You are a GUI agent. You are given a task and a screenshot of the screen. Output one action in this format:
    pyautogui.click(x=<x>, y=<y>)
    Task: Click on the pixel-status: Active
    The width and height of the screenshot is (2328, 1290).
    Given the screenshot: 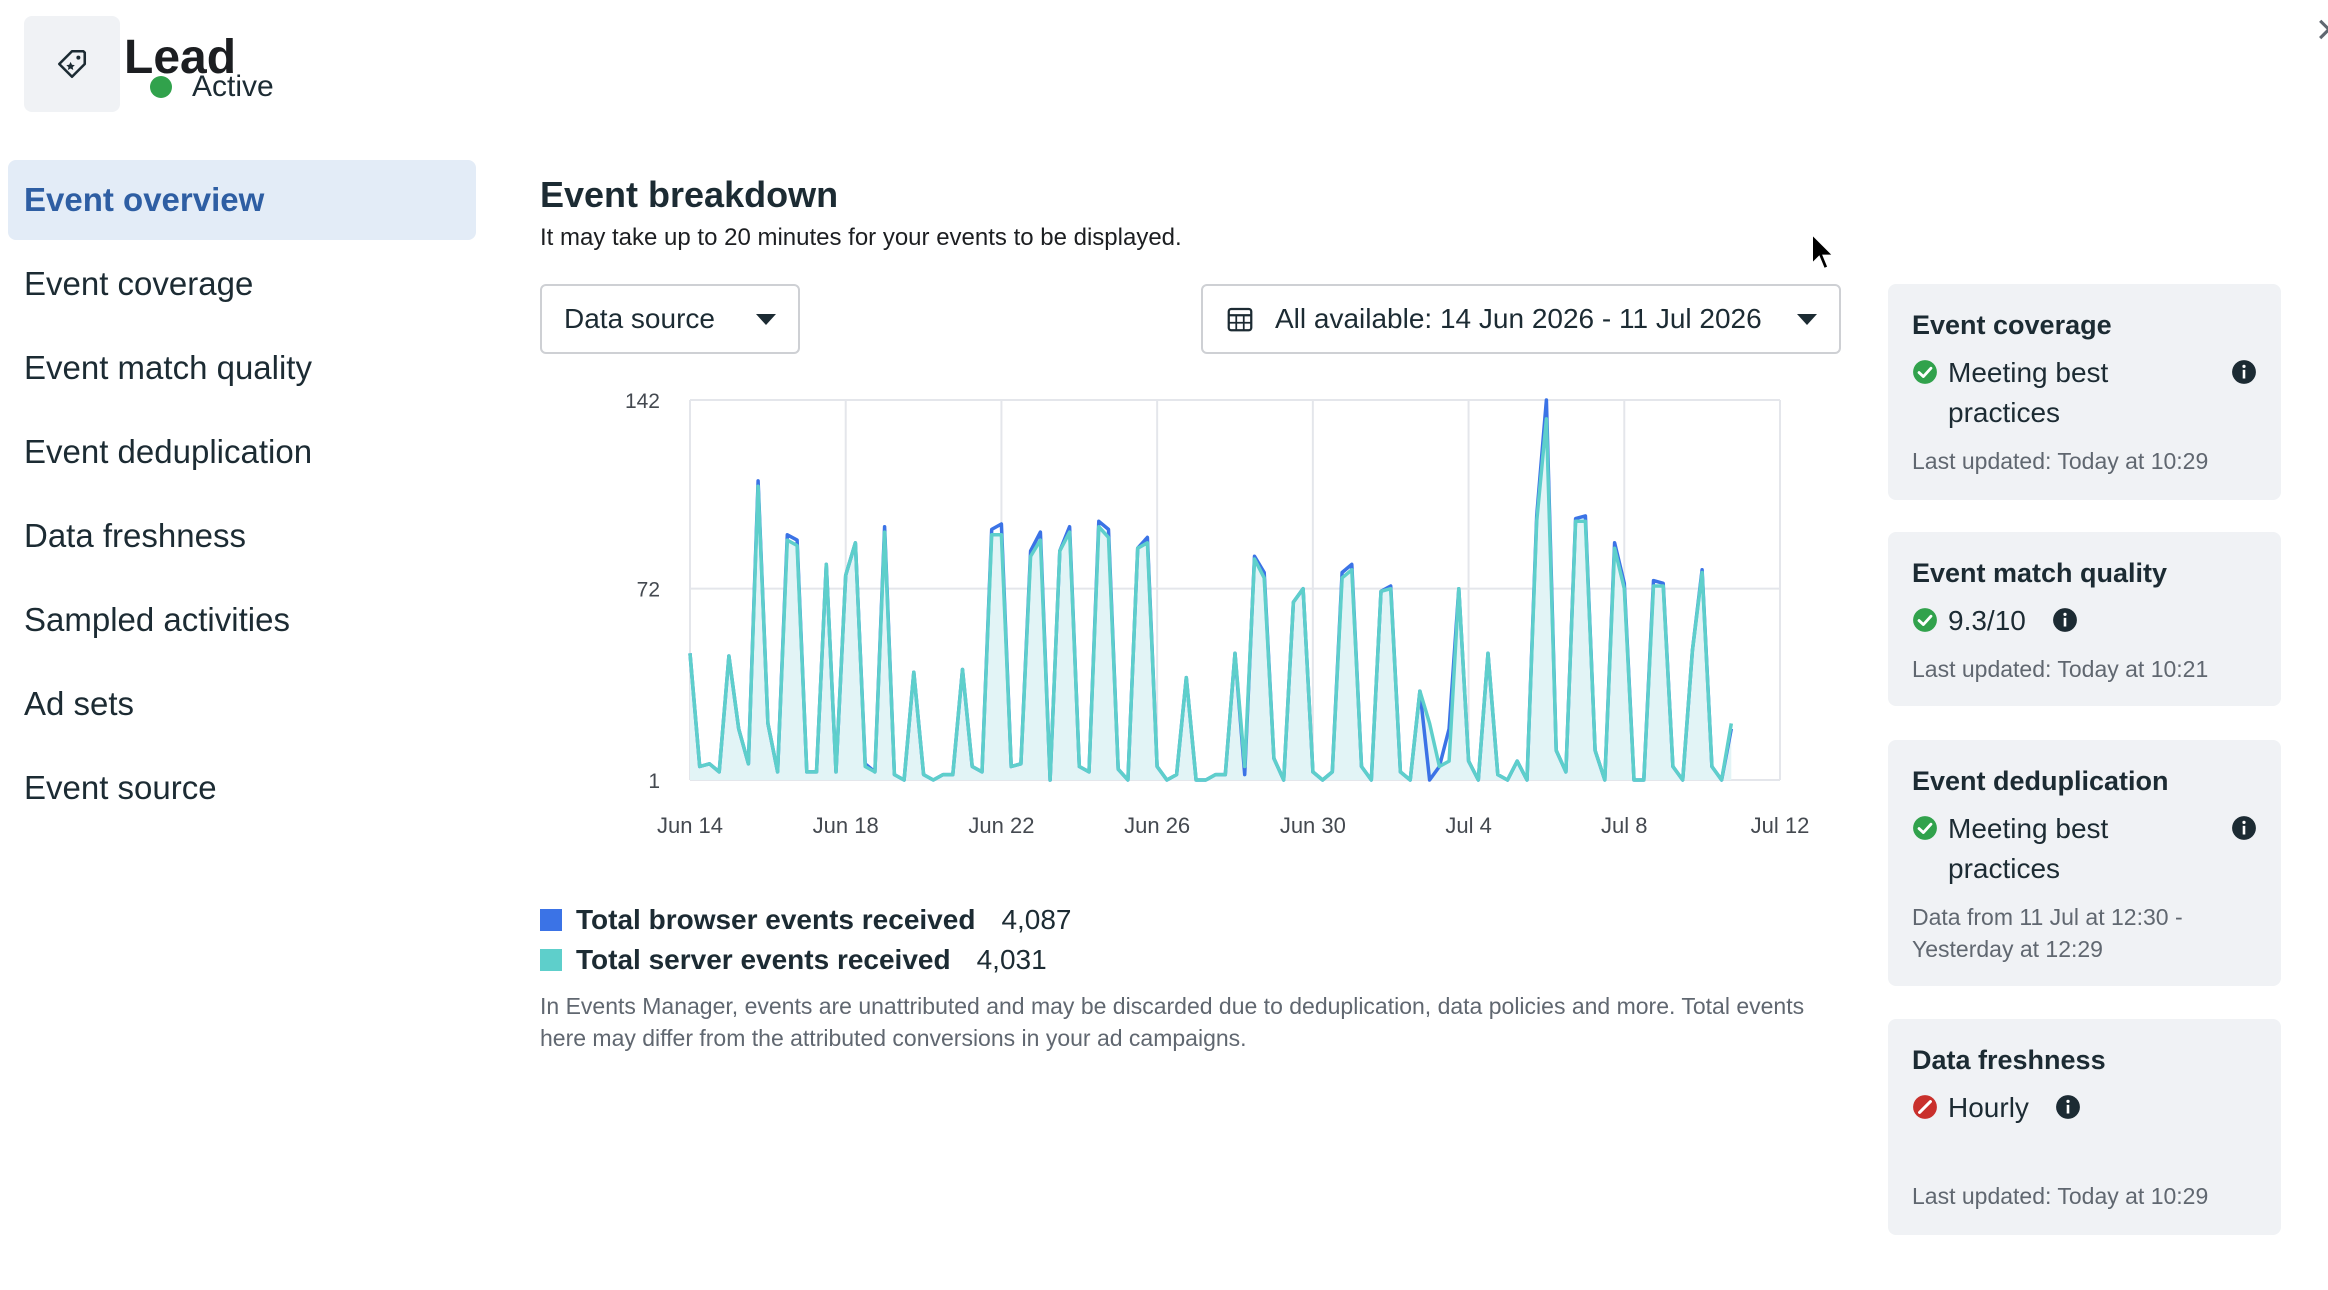 What is the action you would take?
    pyautogui.click(x=212, y=87)
    